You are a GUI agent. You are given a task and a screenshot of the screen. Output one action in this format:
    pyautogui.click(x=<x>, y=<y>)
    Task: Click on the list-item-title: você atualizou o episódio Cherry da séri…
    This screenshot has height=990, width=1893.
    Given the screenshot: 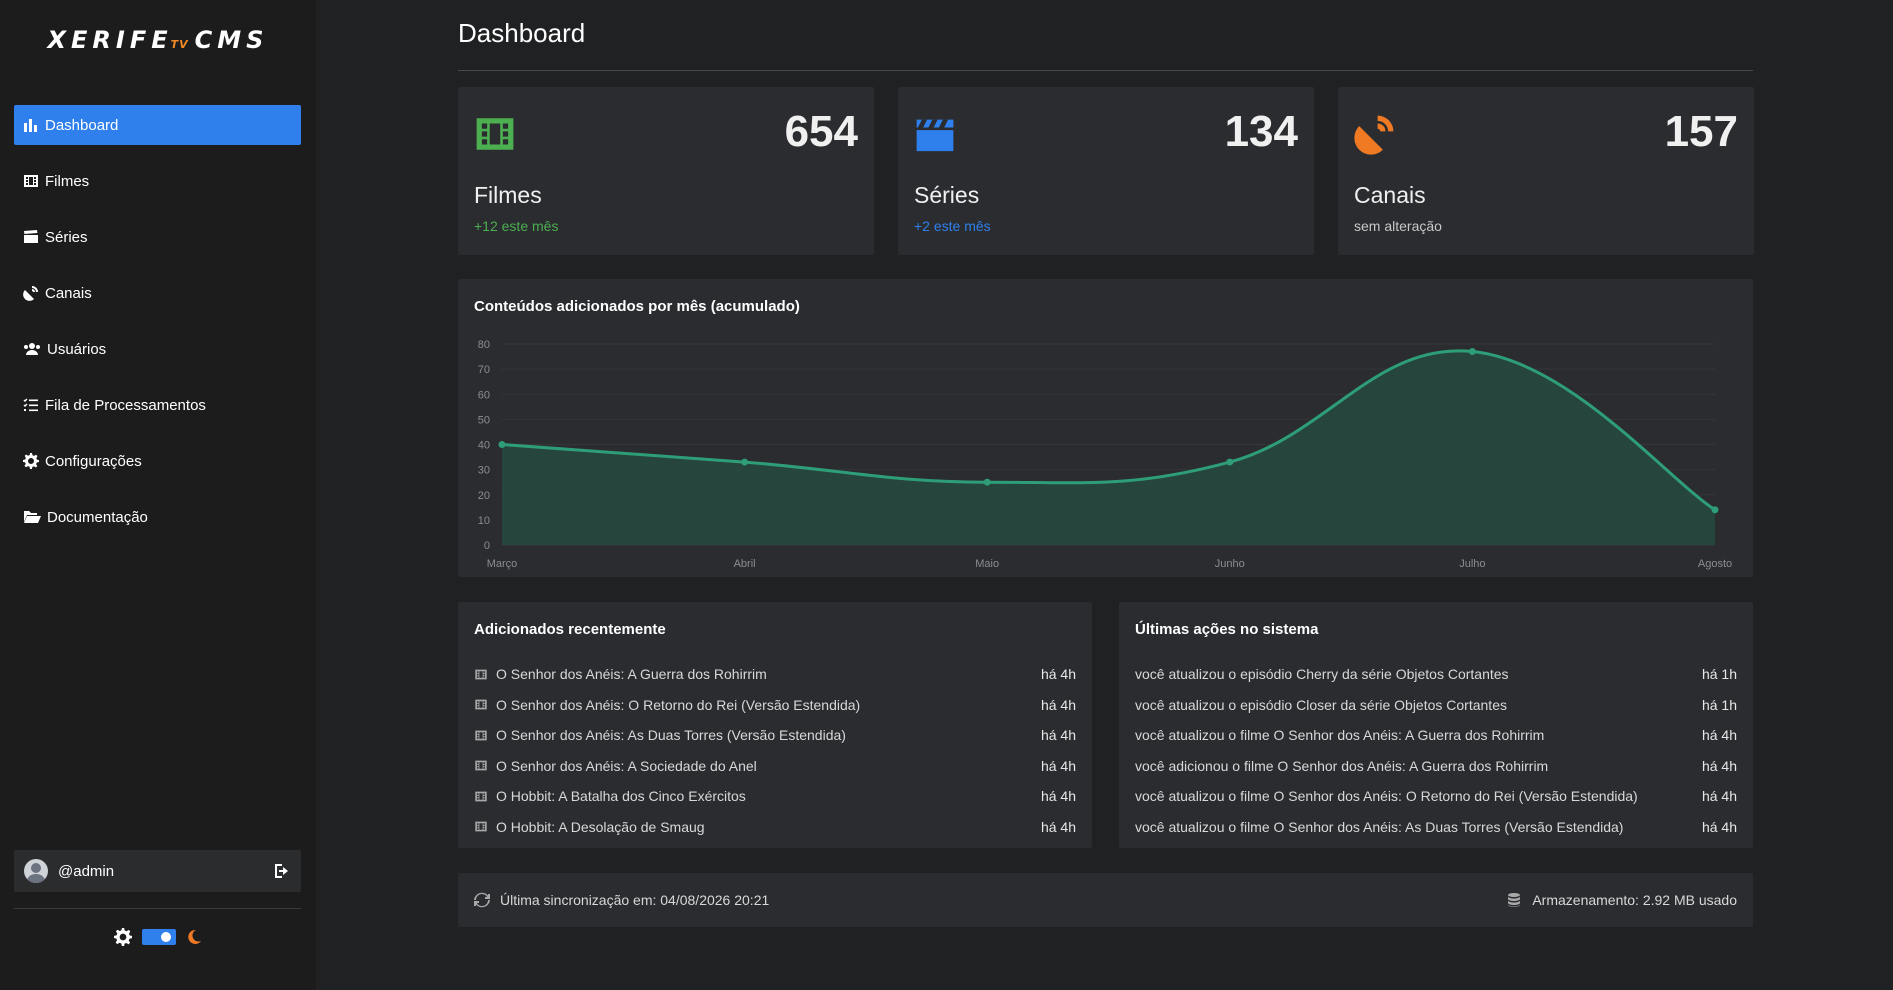 What is the action you would take?
    pyautogui.click(x=1322, y=674)
    